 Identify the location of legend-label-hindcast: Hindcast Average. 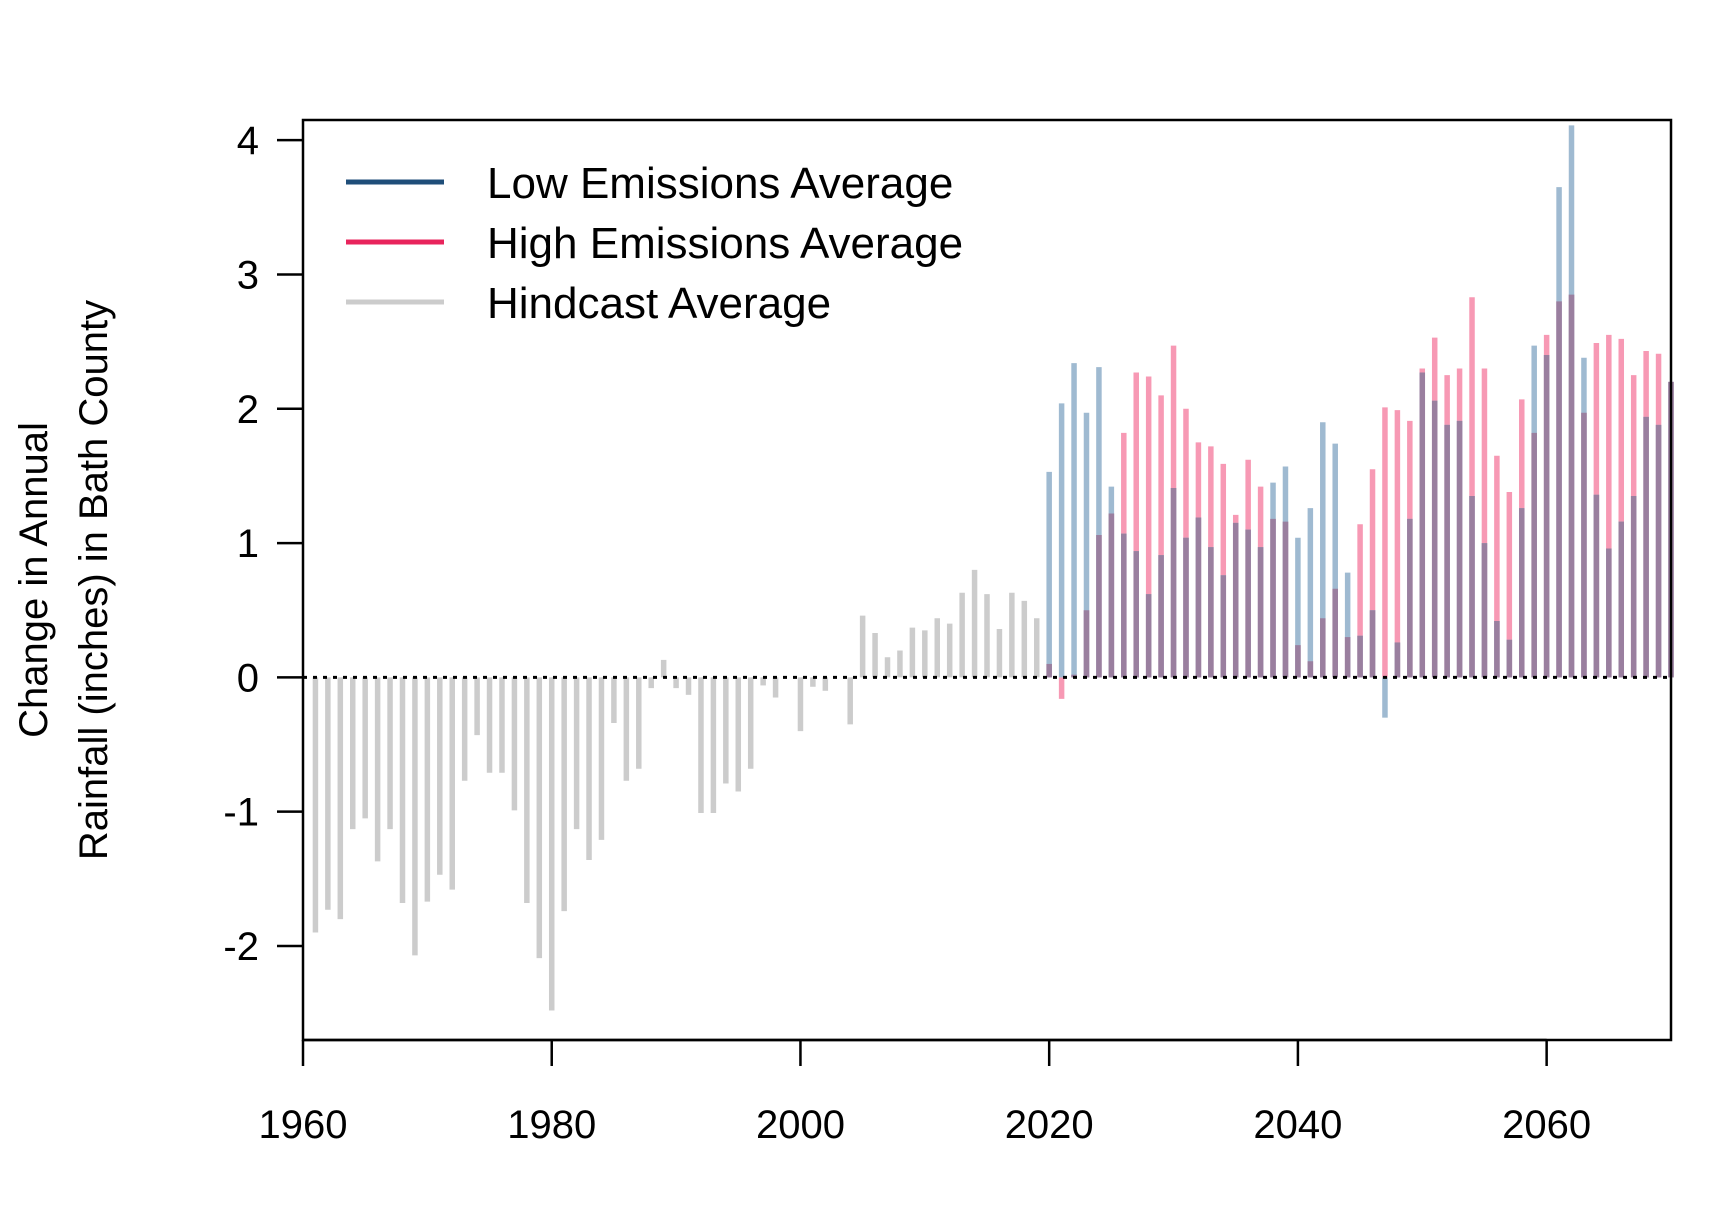
(659, 303).